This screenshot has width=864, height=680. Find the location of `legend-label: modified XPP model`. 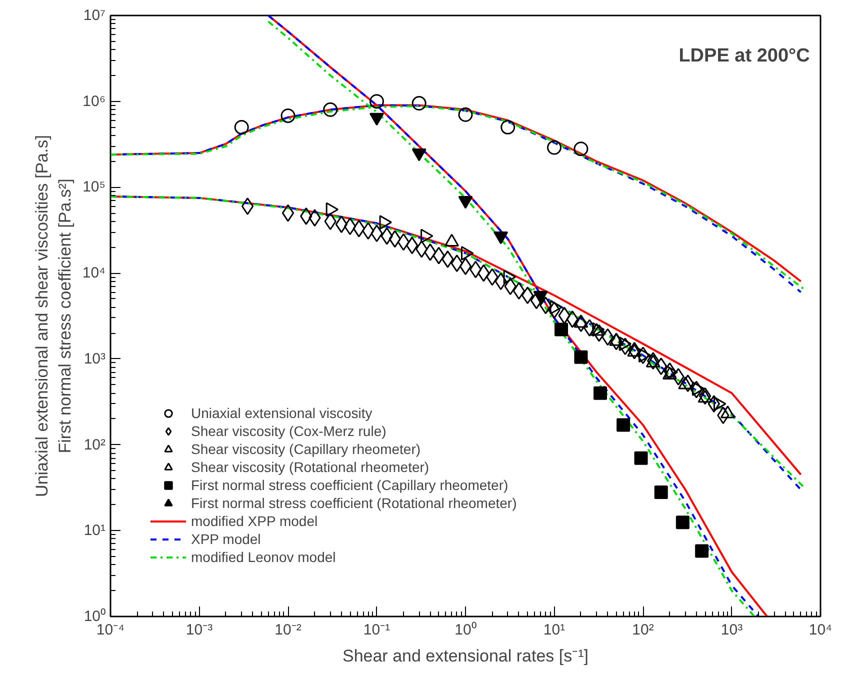

legend-label: modified XPP model is located at coordinates (254, 521).